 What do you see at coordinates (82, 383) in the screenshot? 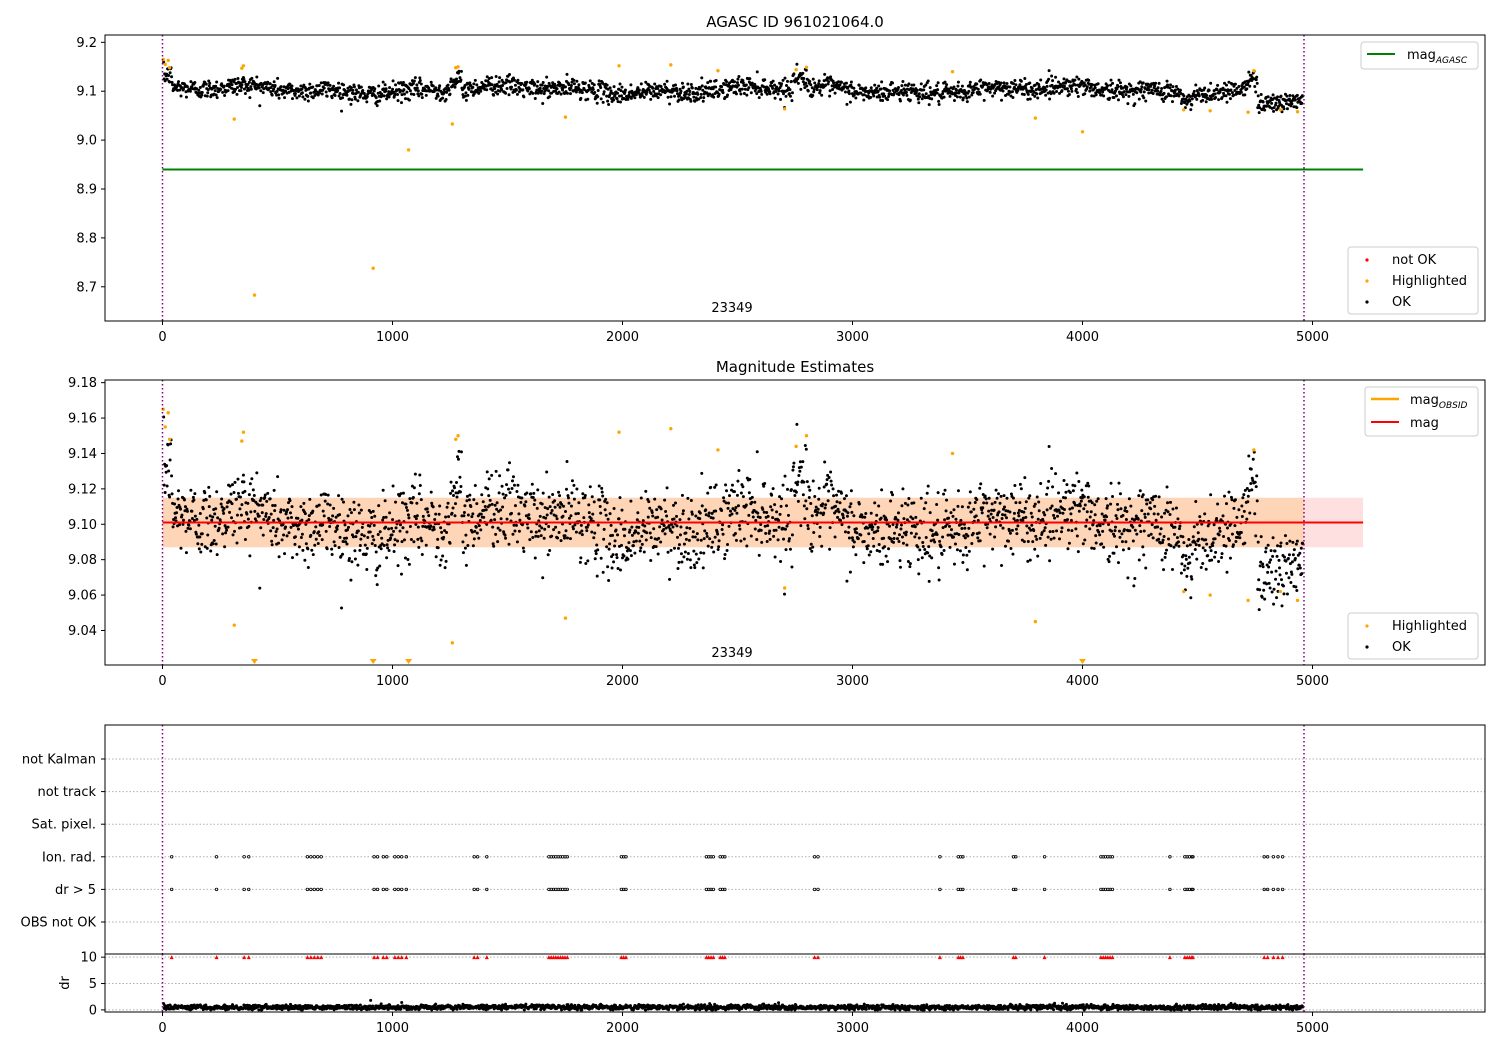
I see `y-tick-label: 9.18` at bounding box center [82, 383].